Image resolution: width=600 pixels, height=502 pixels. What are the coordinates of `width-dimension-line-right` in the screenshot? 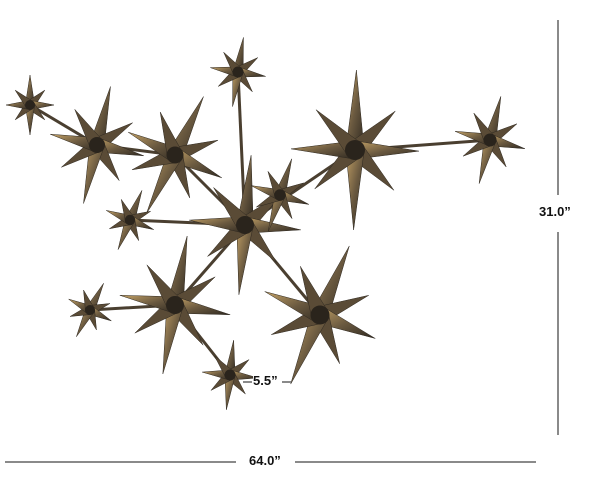 It's located at (415, 462).